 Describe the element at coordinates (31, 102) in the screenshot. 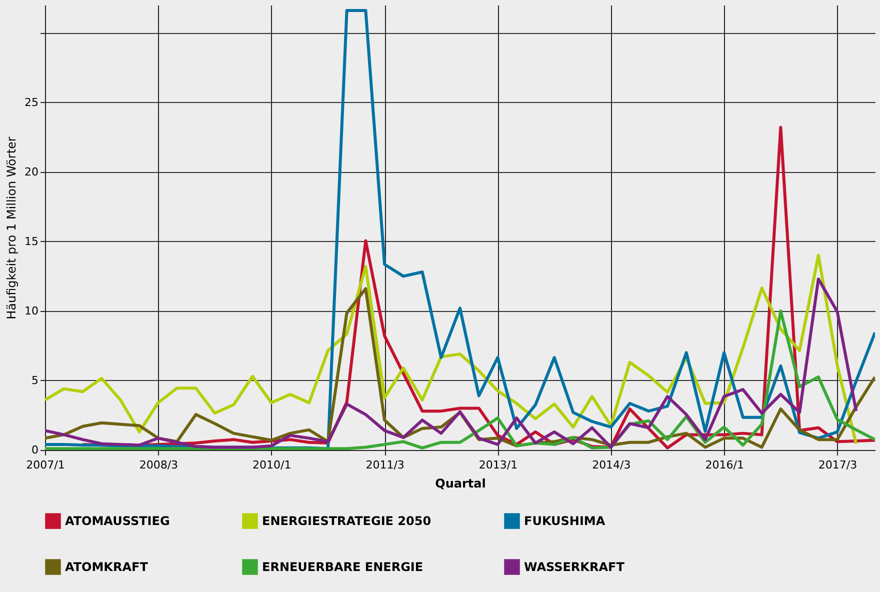

I see `y-tick-label: 25` at that location.